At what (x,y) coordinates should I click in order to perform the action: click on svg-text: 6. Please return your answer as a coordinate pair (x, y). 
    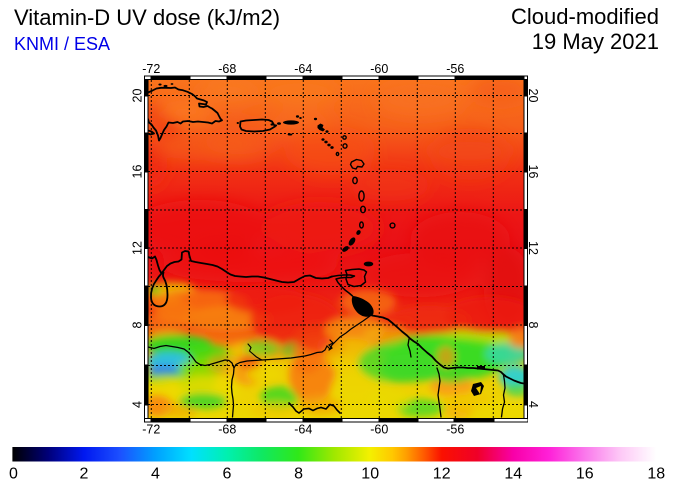
    Looking at the image, I should click on (227, 474).